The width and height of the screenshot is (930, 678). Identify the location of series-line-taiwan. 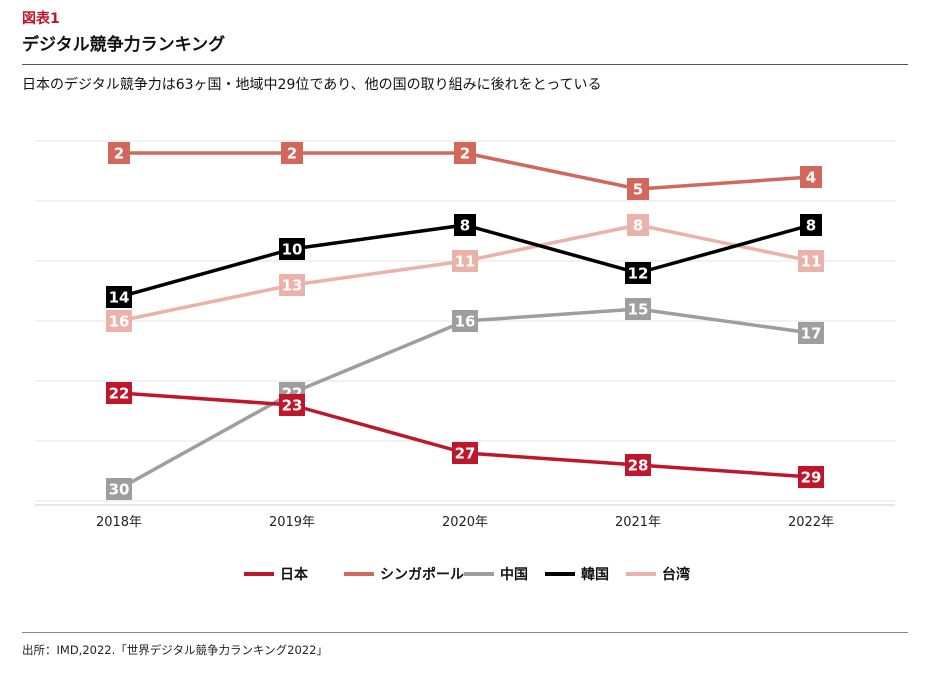
(465, 273).